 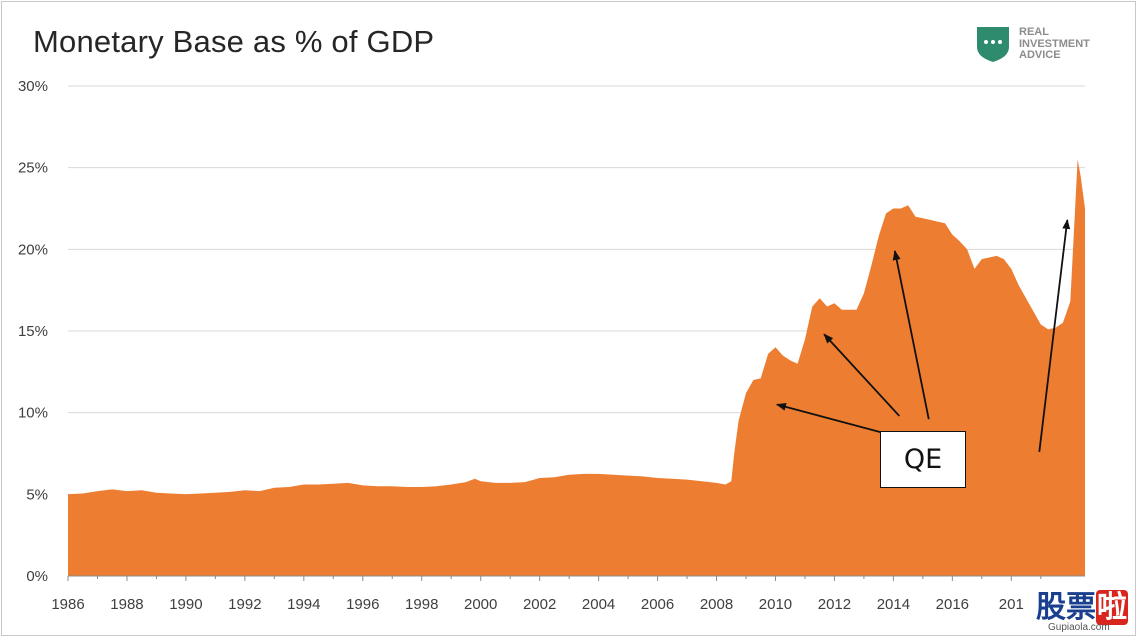 I want to click on x-tick-label: 1996, so click(x=362, y=604).